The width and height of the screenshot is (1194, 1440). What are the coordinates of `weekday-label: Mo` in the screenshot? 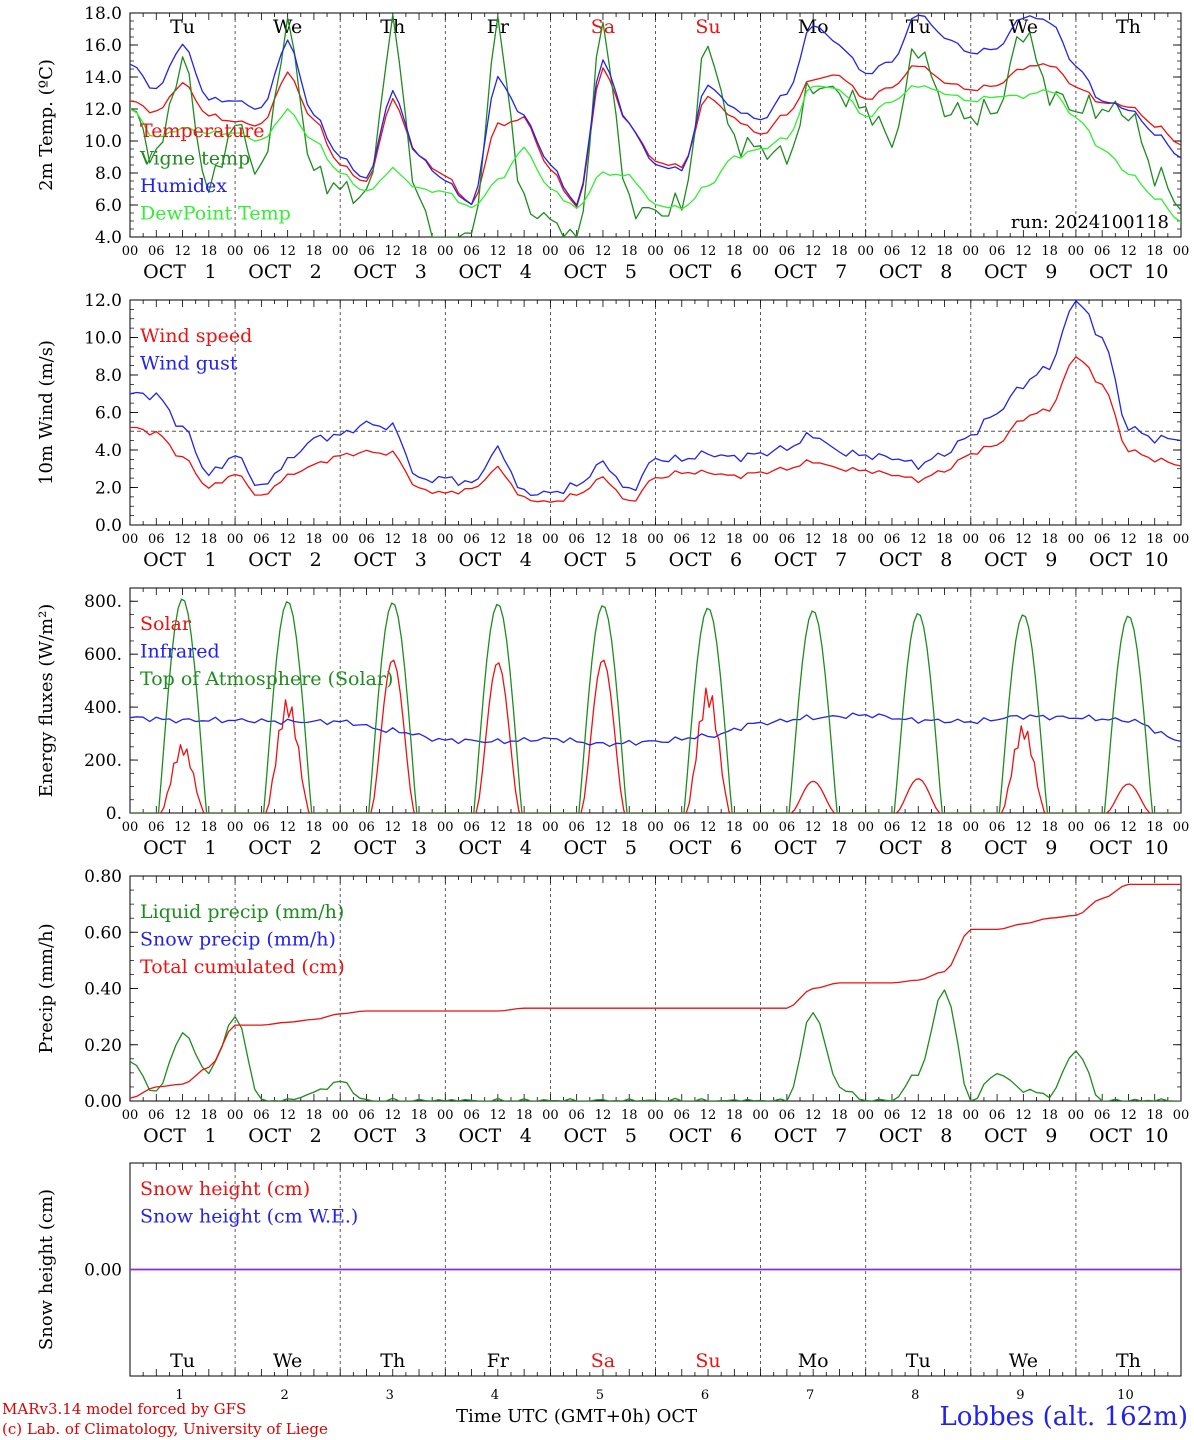 It's located at (813, 1361).